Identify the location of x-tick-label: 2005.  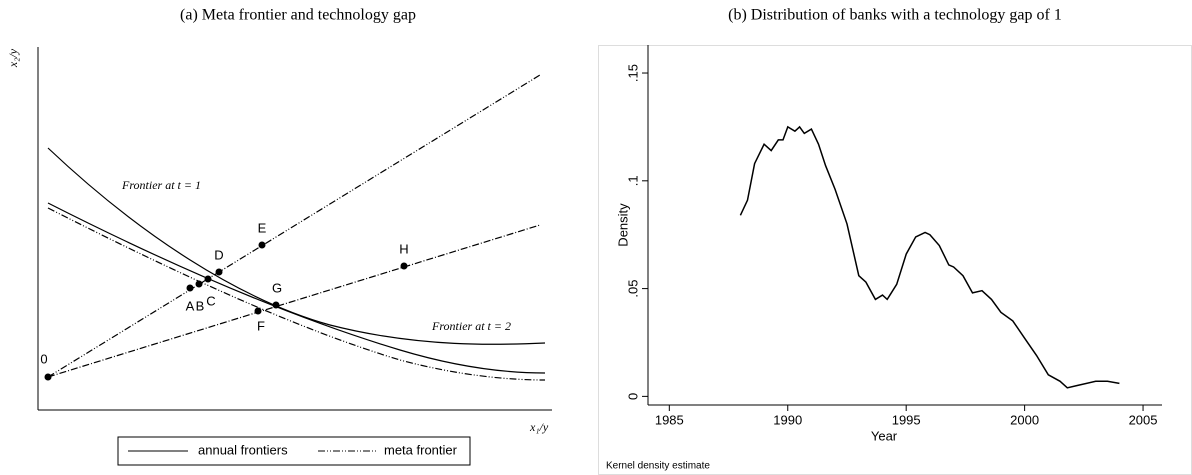
(1143, 419).